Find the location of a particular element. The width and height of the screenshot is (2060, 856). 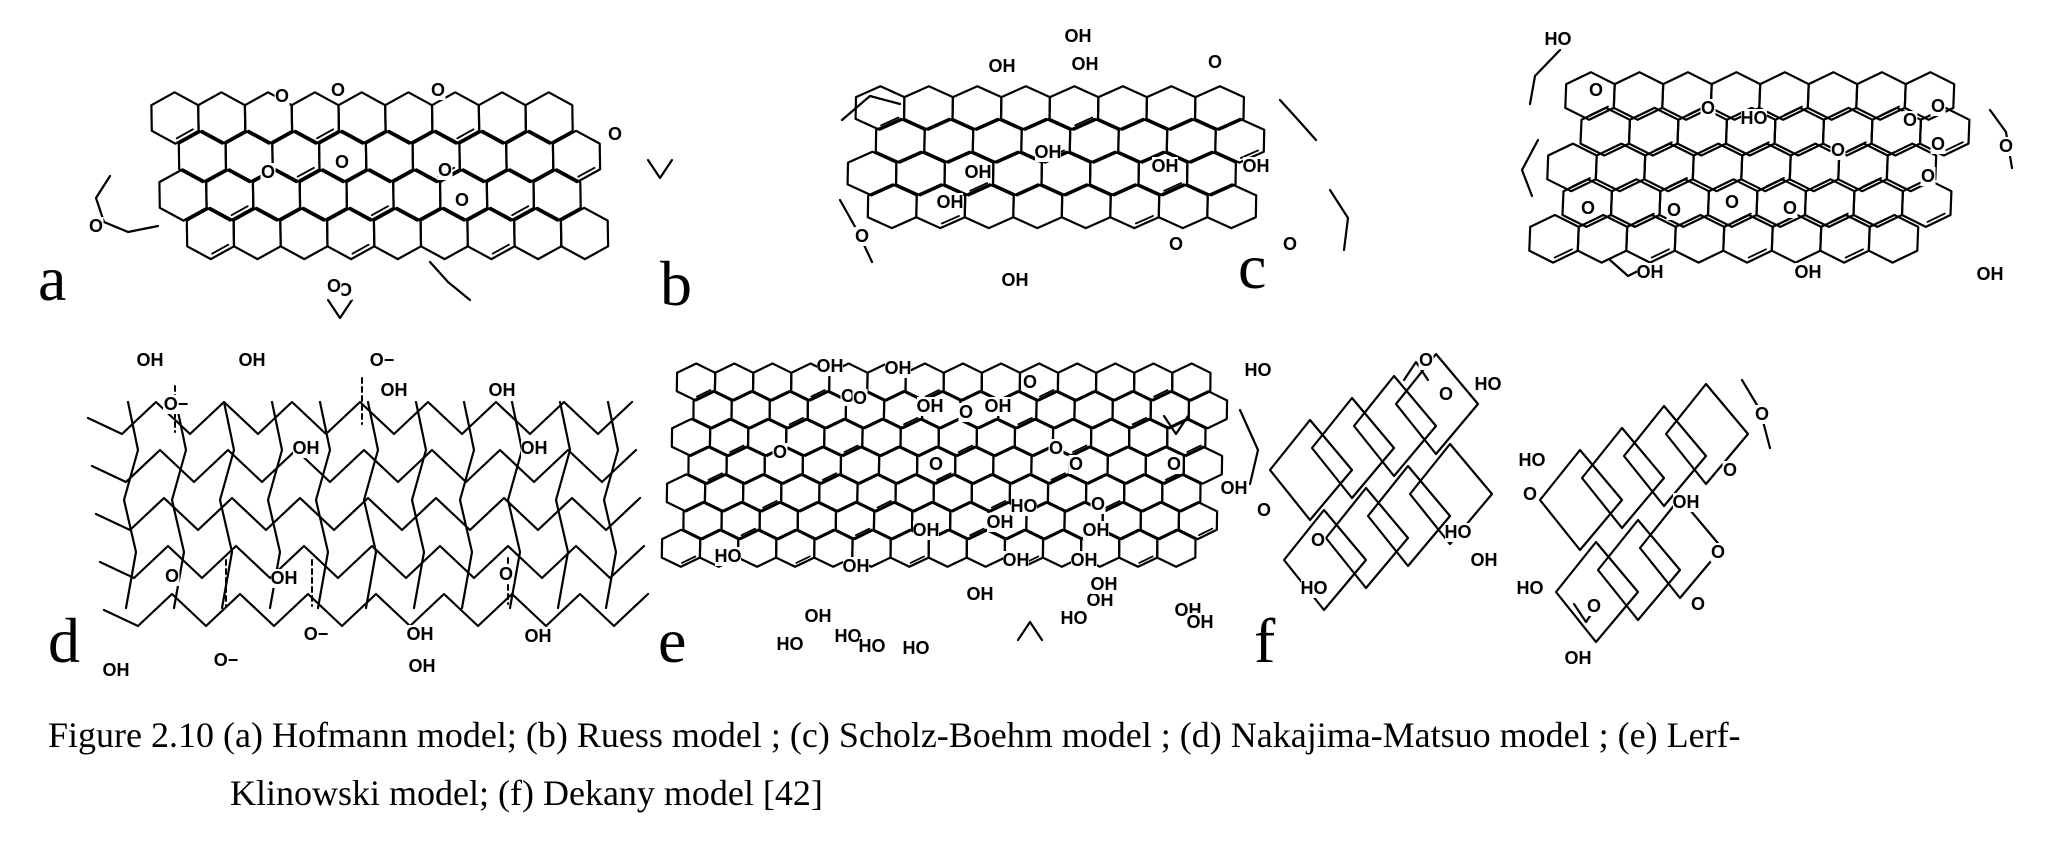

cyclohexane-ring is located at coordinates (1135, 206).